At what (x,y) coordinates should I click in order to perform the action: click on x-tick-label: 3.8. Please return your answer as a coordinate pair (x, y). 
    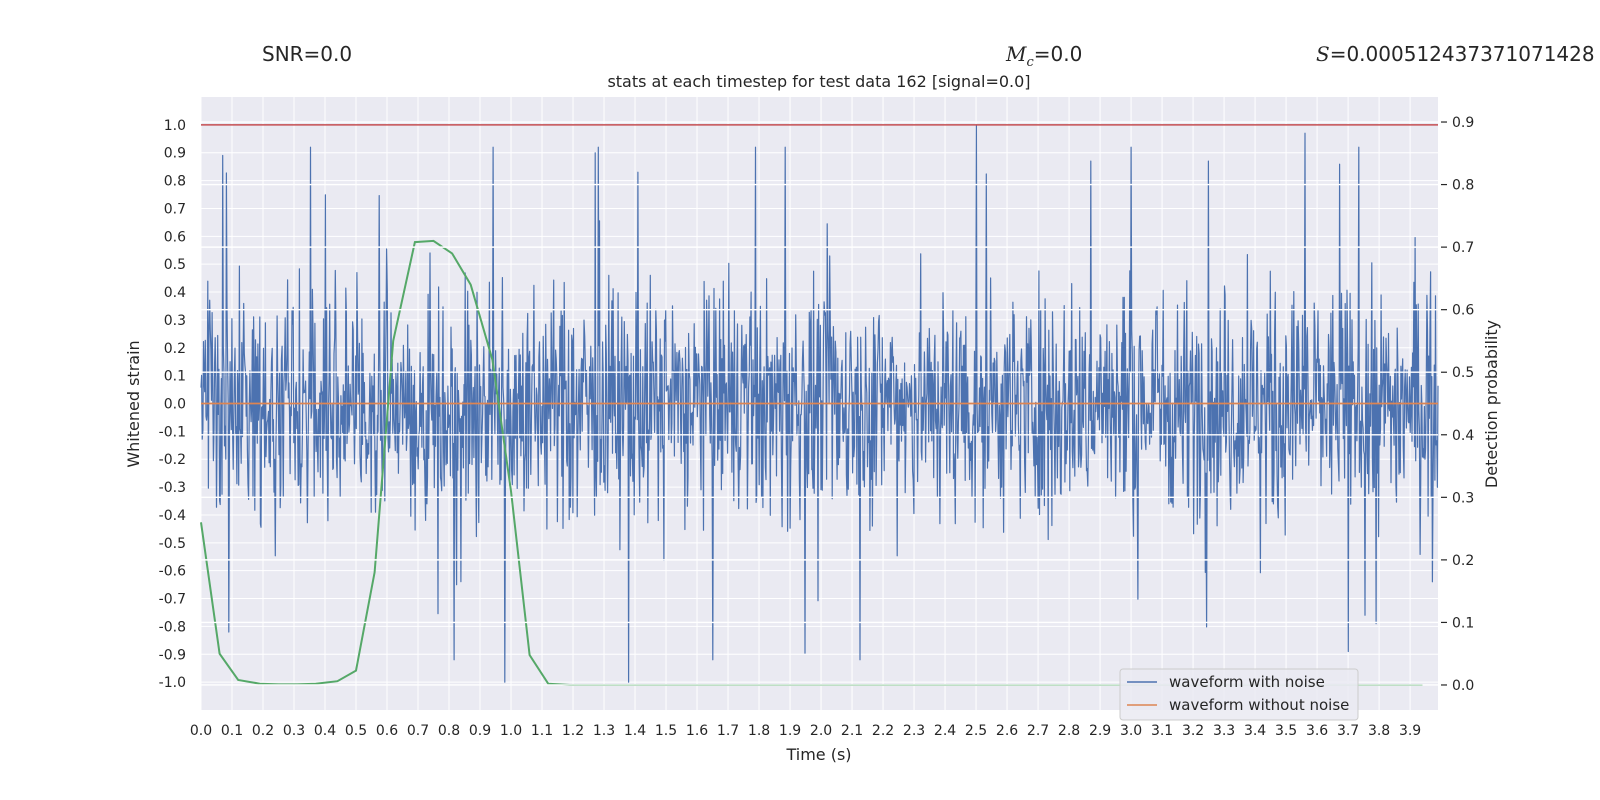
    Looking at the image, I should click on (1379, 731).